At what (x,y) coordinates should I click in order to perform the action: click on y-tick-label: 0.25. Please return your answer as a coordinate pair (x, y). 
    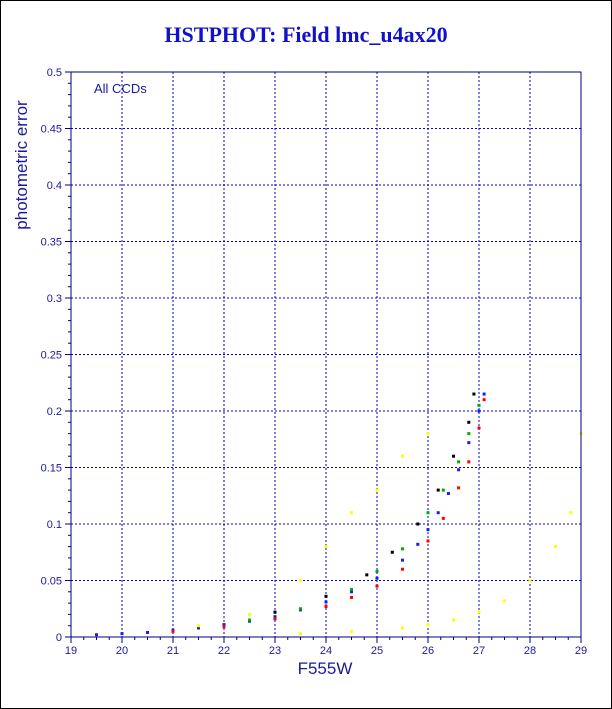
    Looking at the image, I should click on (51, 356).